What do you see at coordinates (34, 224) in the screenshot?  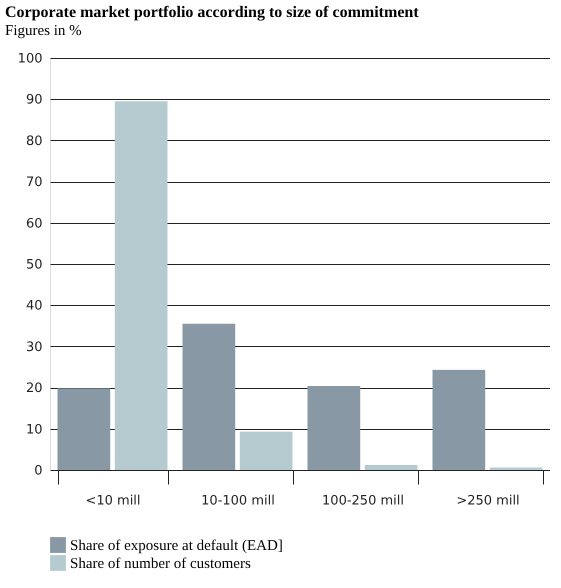 I see `y-tick-label: 60` at bounding box center [34, 224].